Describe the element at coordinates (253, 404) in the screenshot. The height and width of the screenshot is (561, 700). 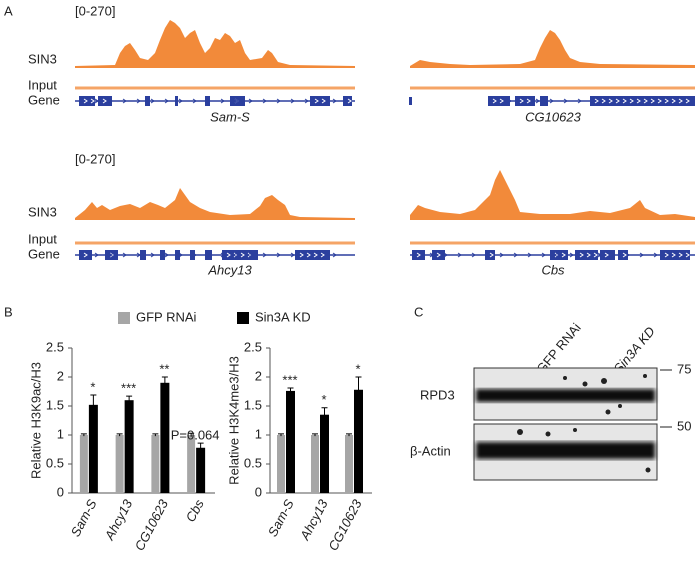
I see `y-tick-label: 1.5` at that location.